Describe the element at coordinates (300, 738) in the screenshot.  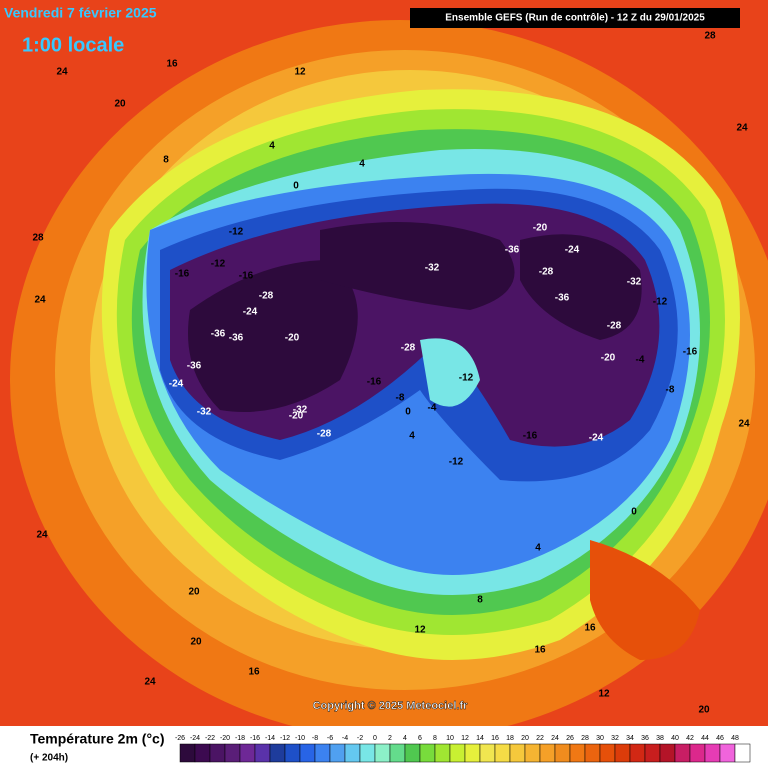
I see `legend-tick-label: -10` at that location.